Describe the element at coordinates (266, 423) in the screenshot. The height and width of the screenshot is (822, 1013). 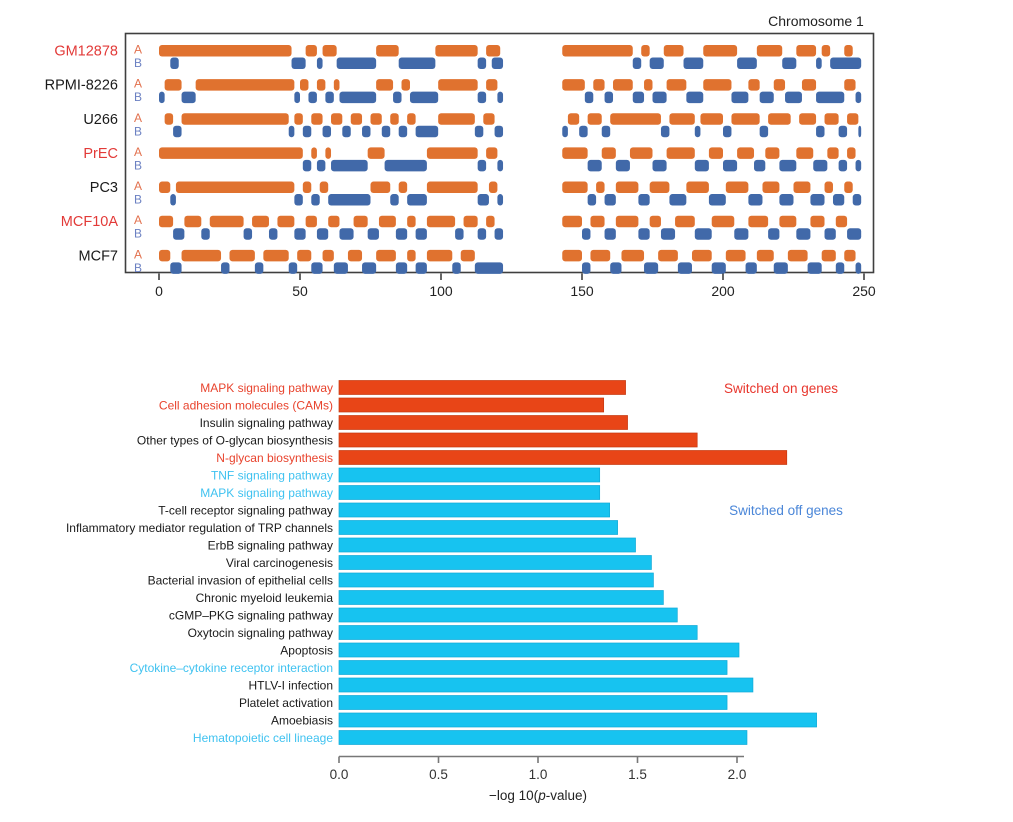
I see `pathway-label: Insulin signaling pathway` at that location.